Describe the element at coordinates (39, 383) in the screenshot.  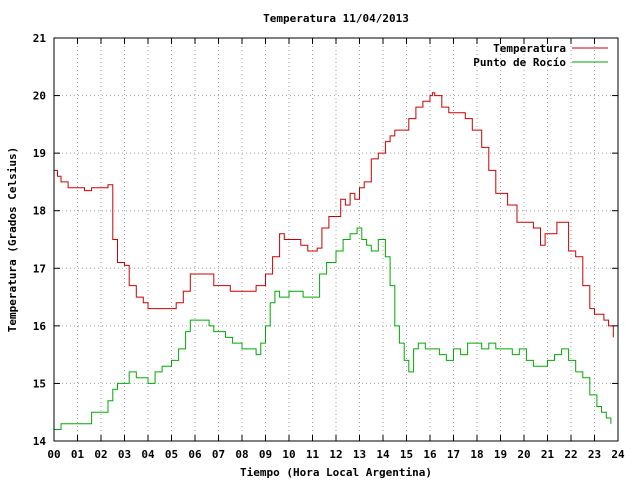
I see `y-tick-label: 15` at that location.